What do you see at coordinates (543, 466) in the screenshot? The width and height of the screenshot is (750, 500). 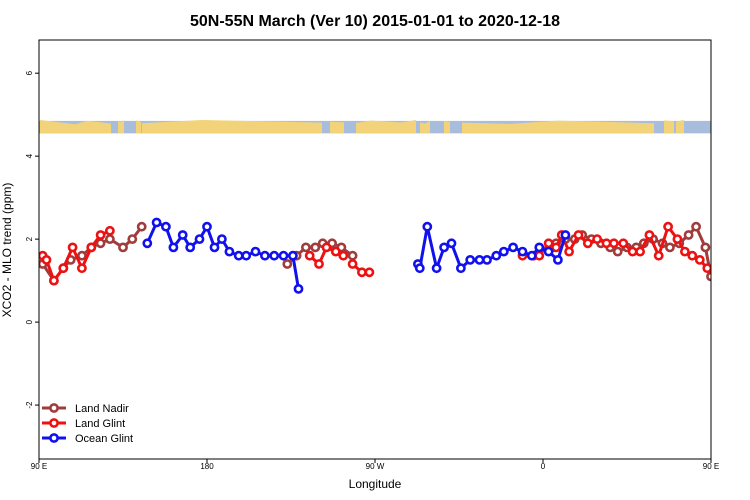 I see `x-tick-label: 0` at bounding box center [543, 466].